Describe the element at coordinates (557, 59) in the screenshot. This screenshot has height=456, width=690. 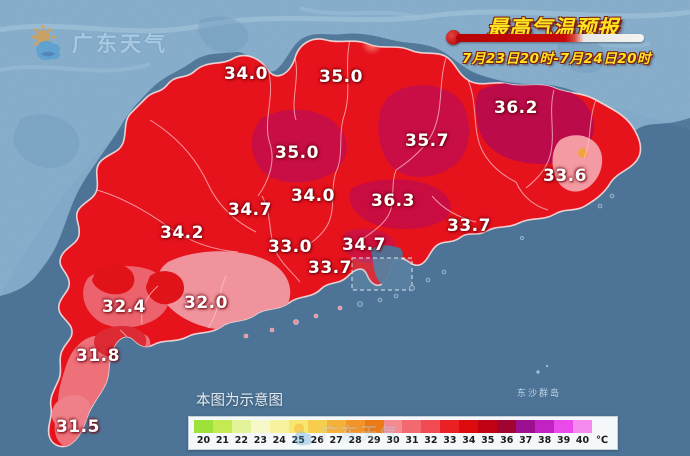
I see `forecast-date-range: 7月23日20时-7月24日20时` at that location.